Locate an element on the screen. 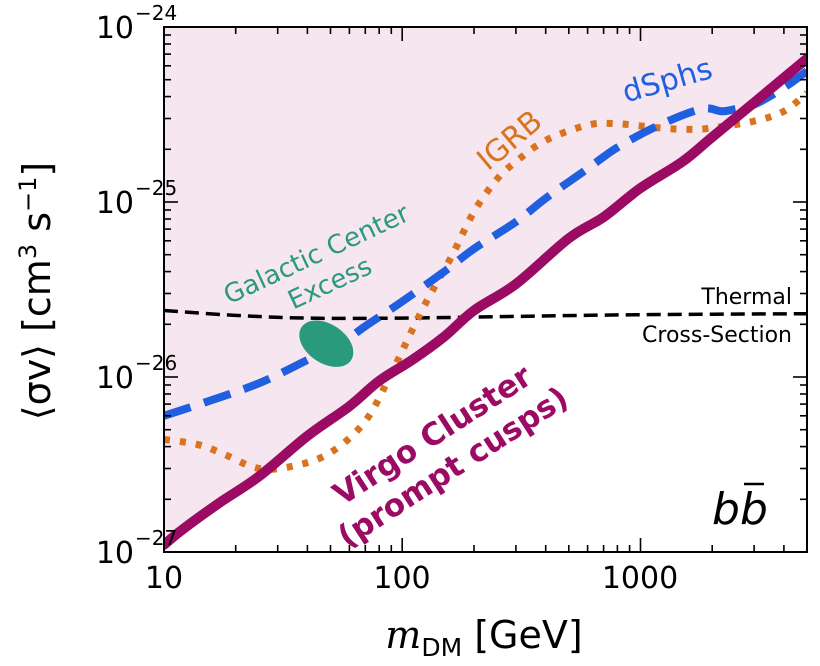  y-tick-exponent: −27 is located at coordinates (156, 538).